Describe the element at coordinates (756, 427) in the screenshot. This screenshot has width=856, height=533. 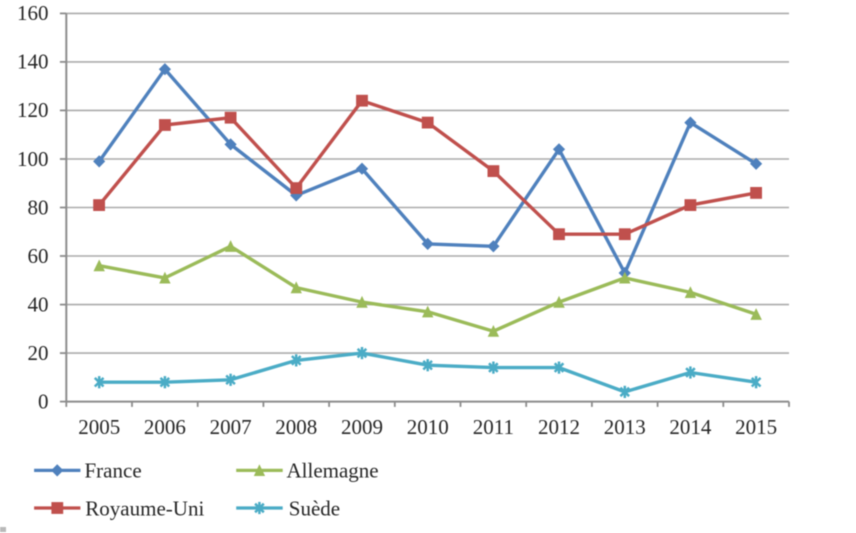
I see `svg-text: 2015` at that location.